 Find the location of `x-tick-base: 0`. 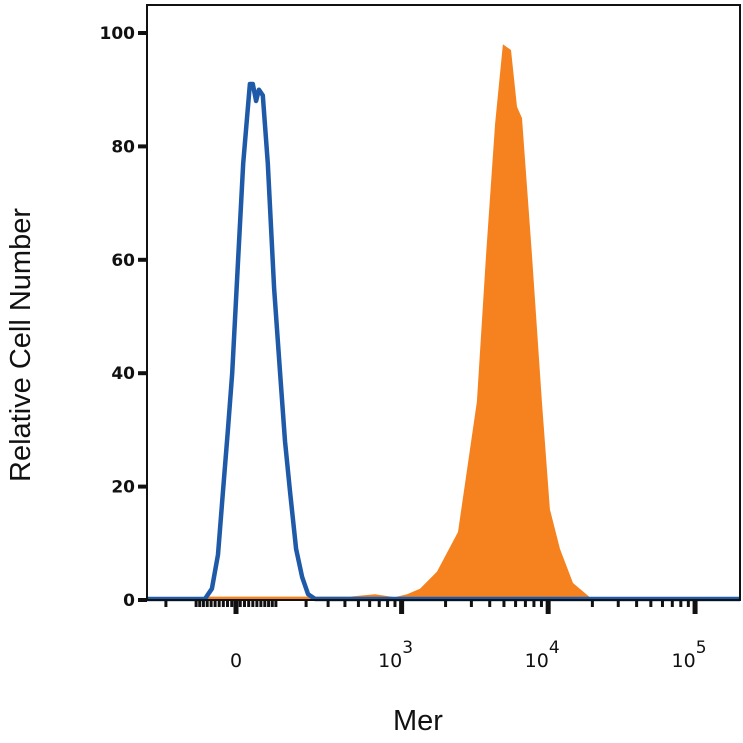

x-tick-base: 0 is located at coordinates (236, 661).